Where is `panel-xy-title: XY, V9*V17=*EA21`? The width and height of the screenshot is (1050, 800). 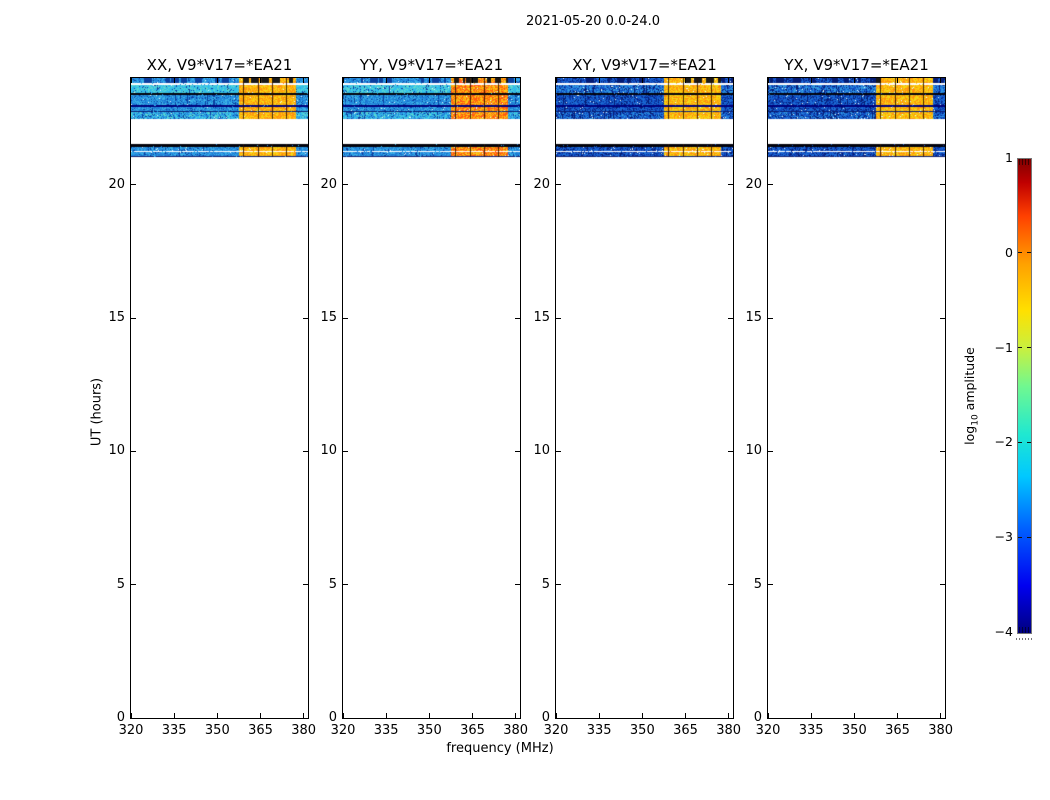
panel-xy-title: XY, V9*V17=*EA21 is located at coordinates (644, 65).